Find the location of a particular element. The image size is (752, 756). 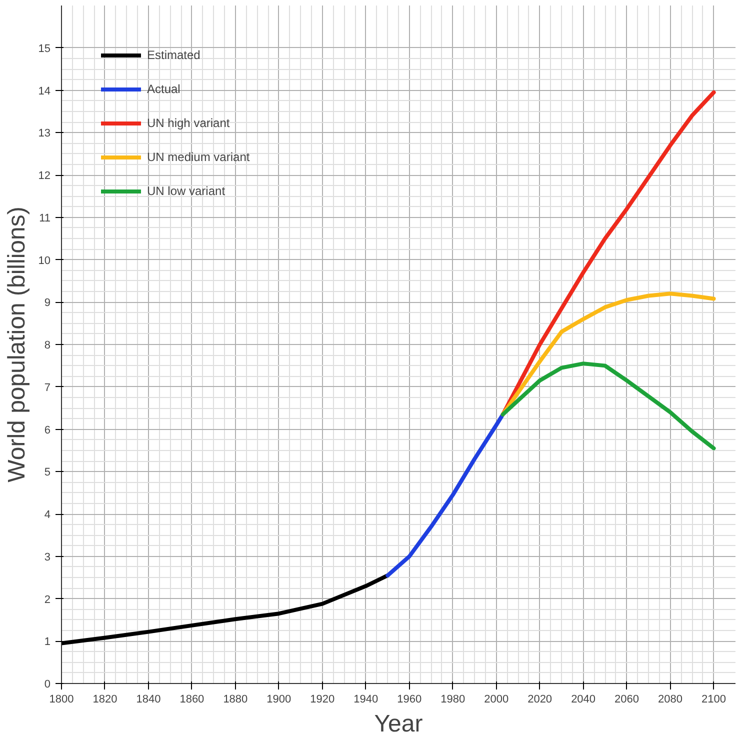

x-tick-label: 1860 is located at coordinates (192, 700).